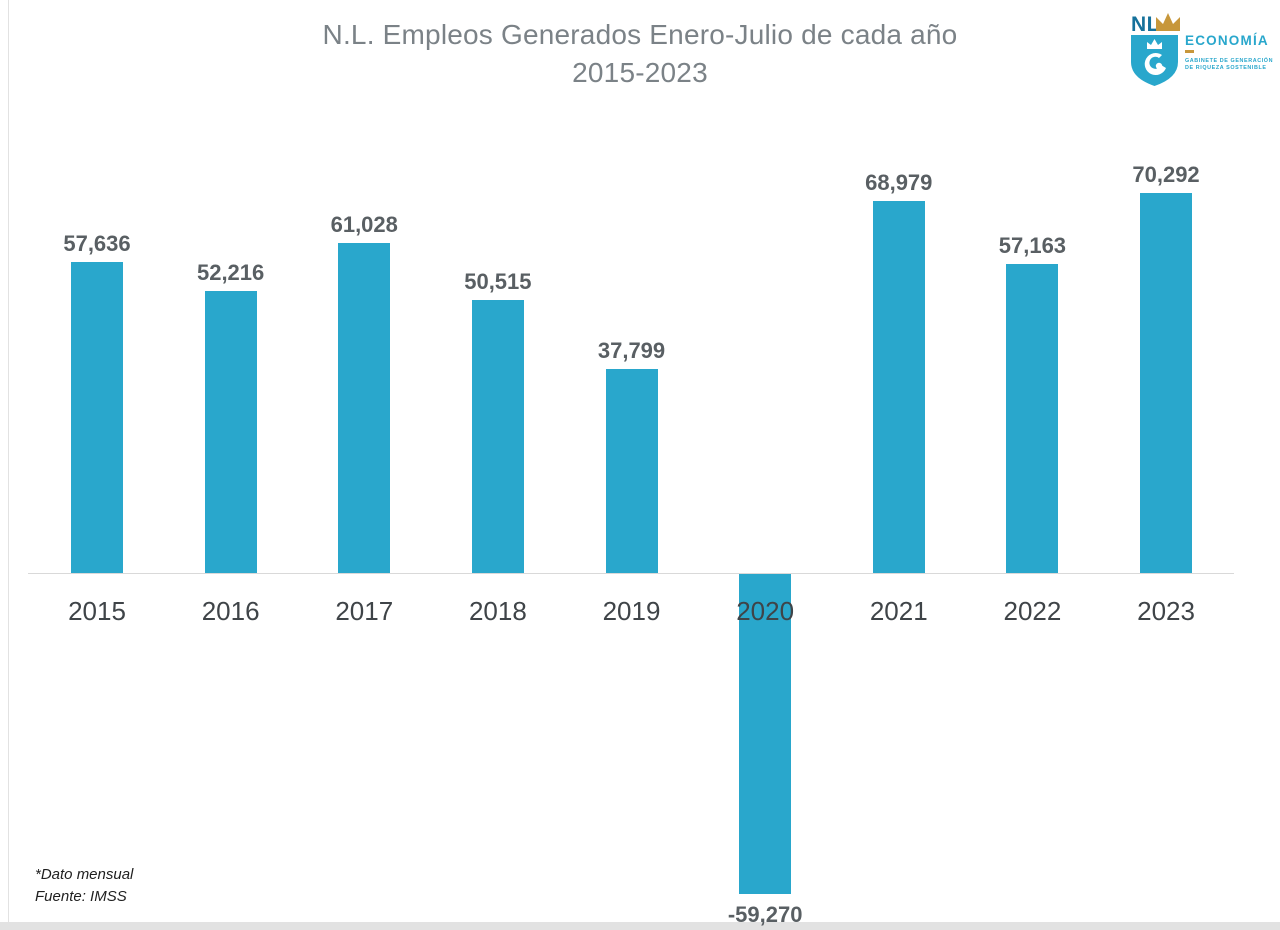  Describe the element at coordinates (1032, 418) in the screenshot. I see `bar-2022` at that location.